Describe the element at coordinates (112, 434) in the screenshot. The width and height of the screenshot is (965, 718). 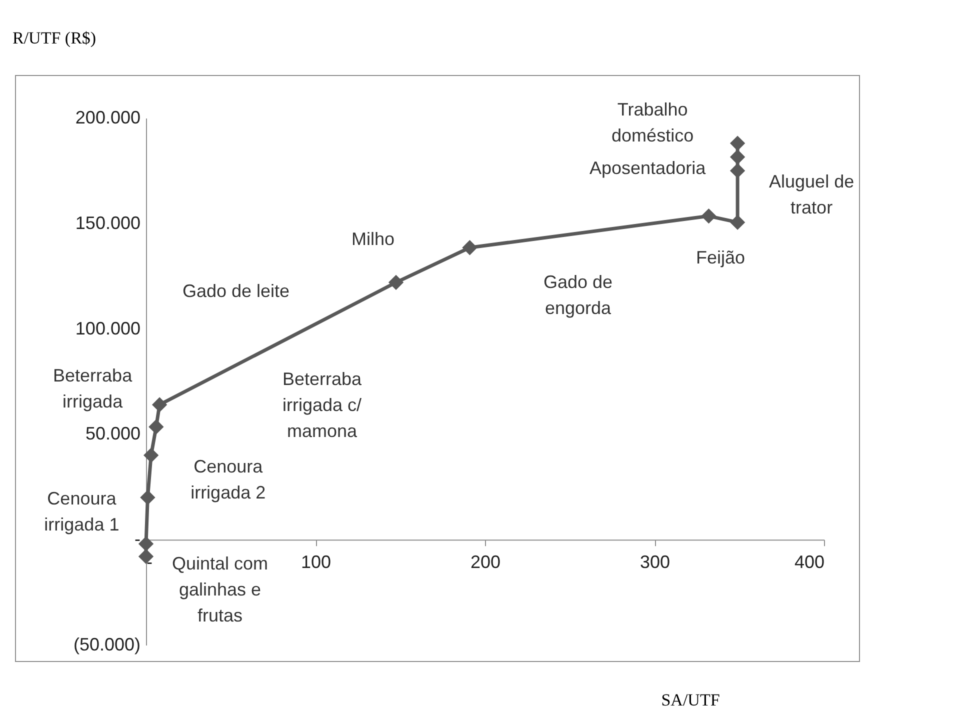
I see `y-tick-label: 50.000` at that location.